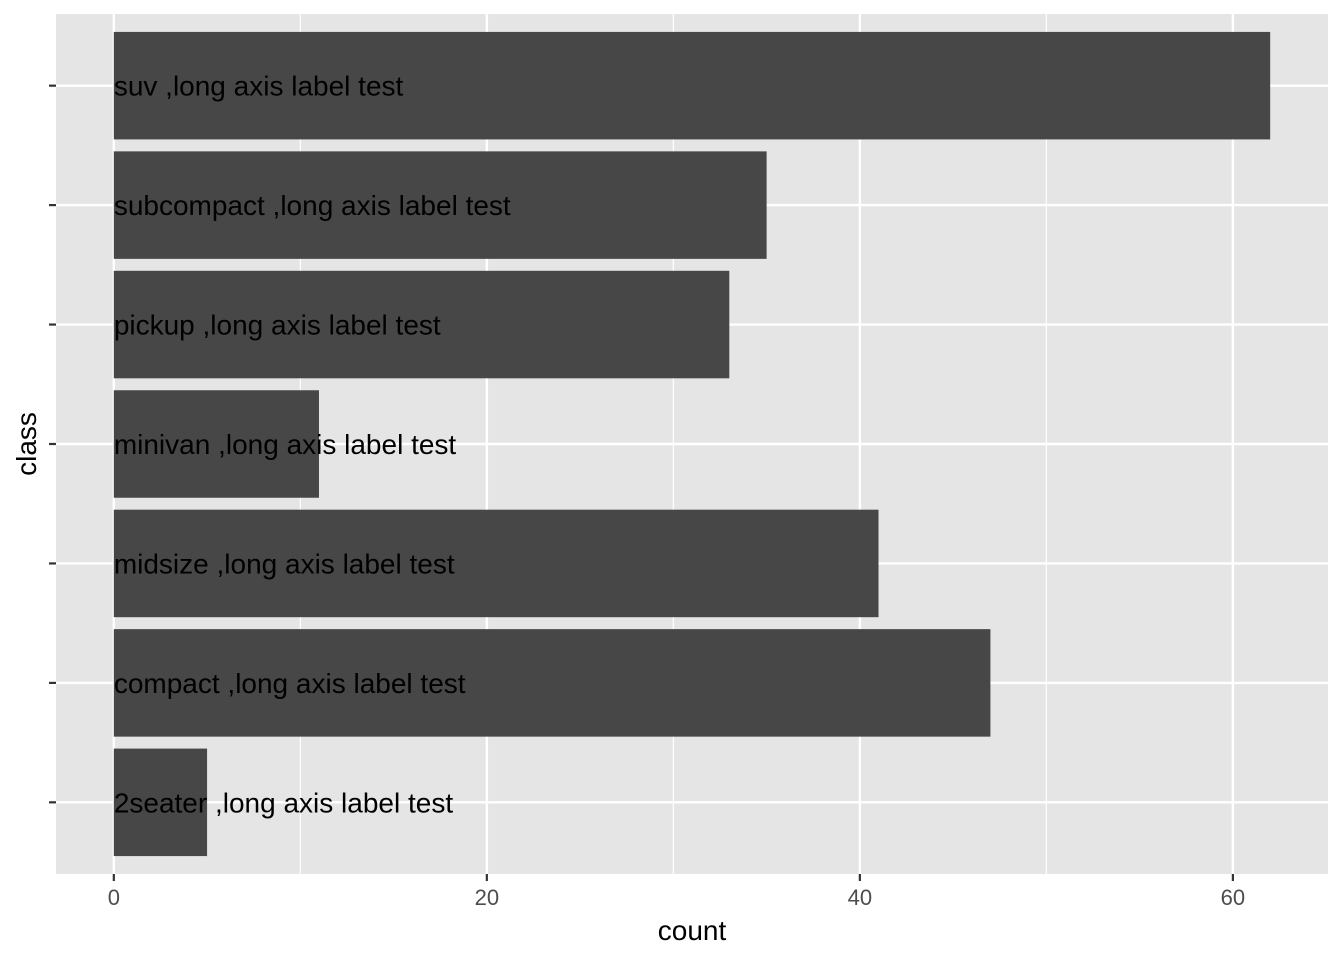  I want to click on bar-2seater, so click(160, 802).